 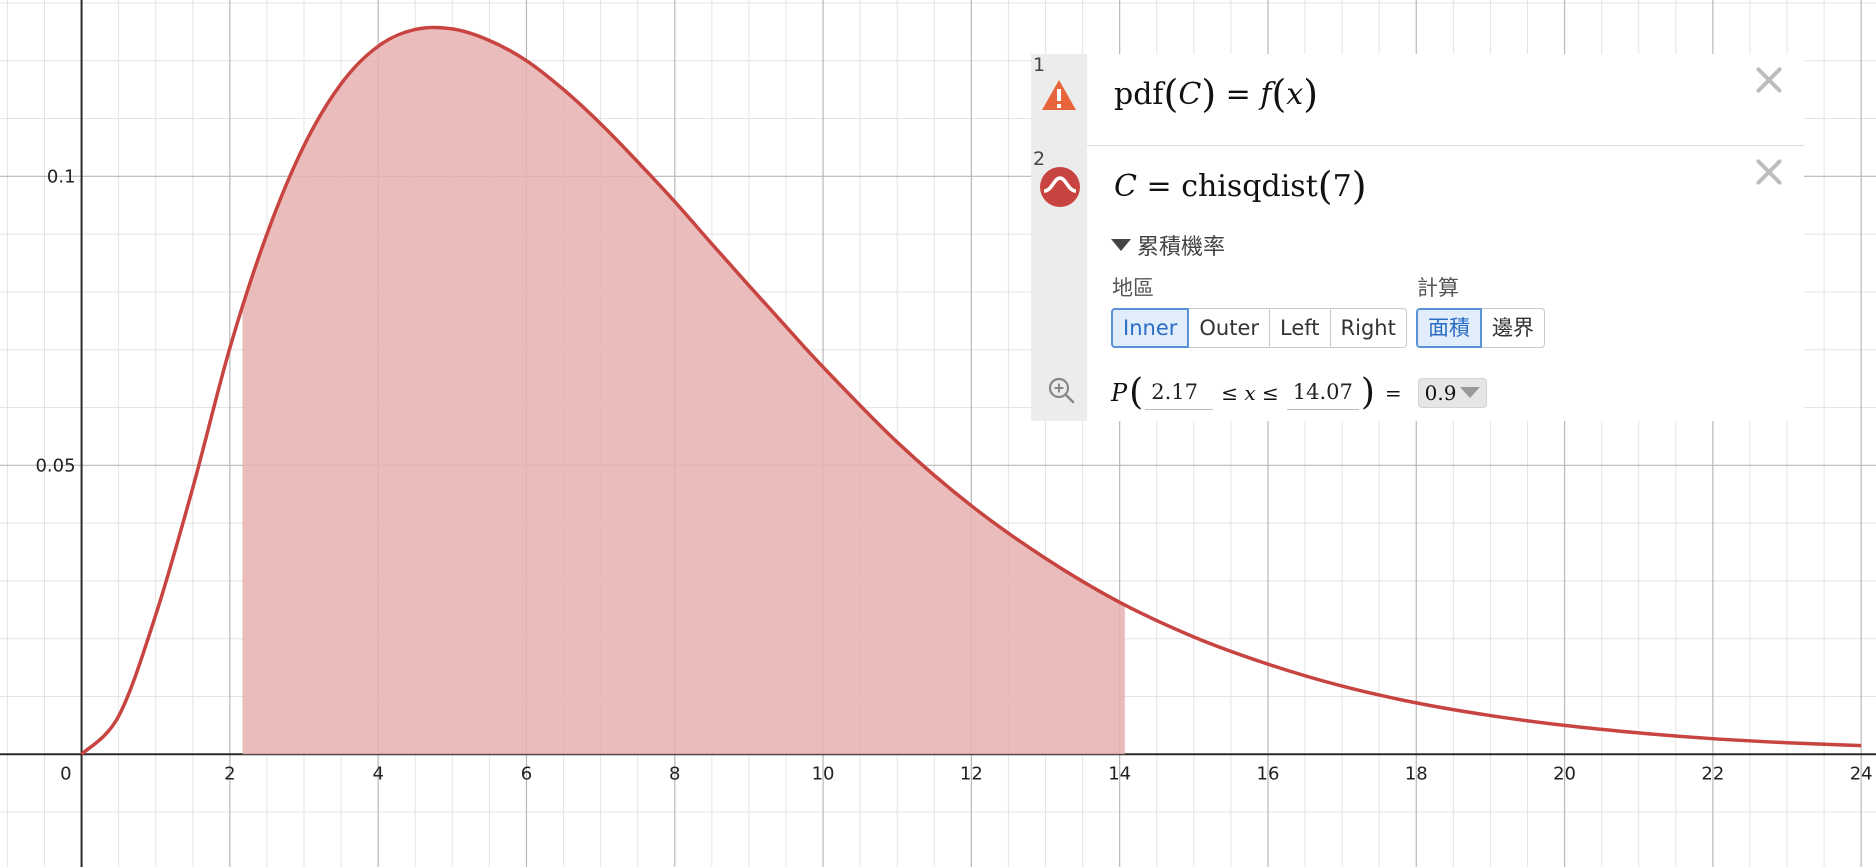 What do you see at coordinates (1039, 65) in the screenshot?
I see `expression-index-1: 1` at bounding box center [1039, 65].